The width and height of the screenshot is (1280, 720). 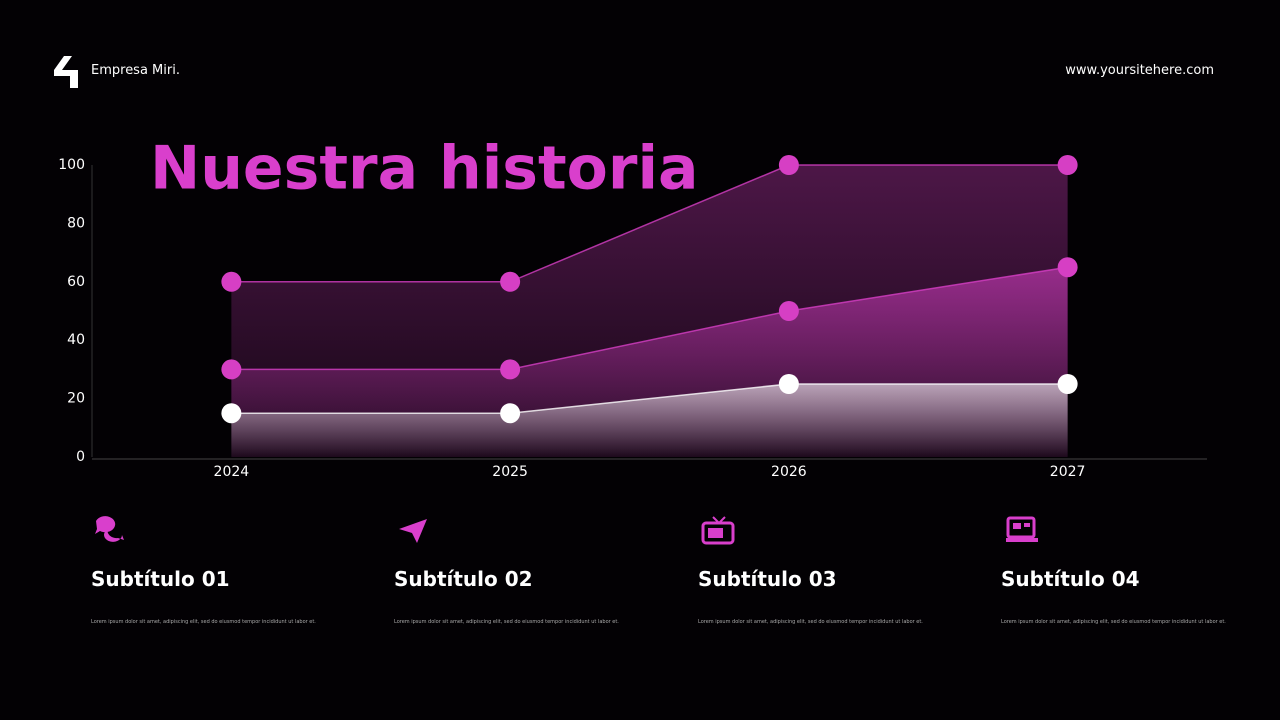 I want to click on x-tick-label: 2024, so click(x=232, y=472).